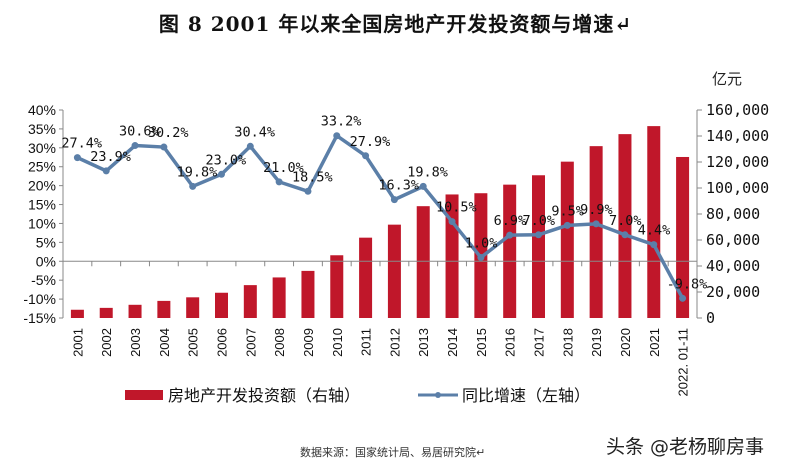 Image resolution: width=791 pixels, height=469 pixels. Describe the element at coordinates (423, 342) in the screenshot. I see `x-tick-label: 2013` at that location.